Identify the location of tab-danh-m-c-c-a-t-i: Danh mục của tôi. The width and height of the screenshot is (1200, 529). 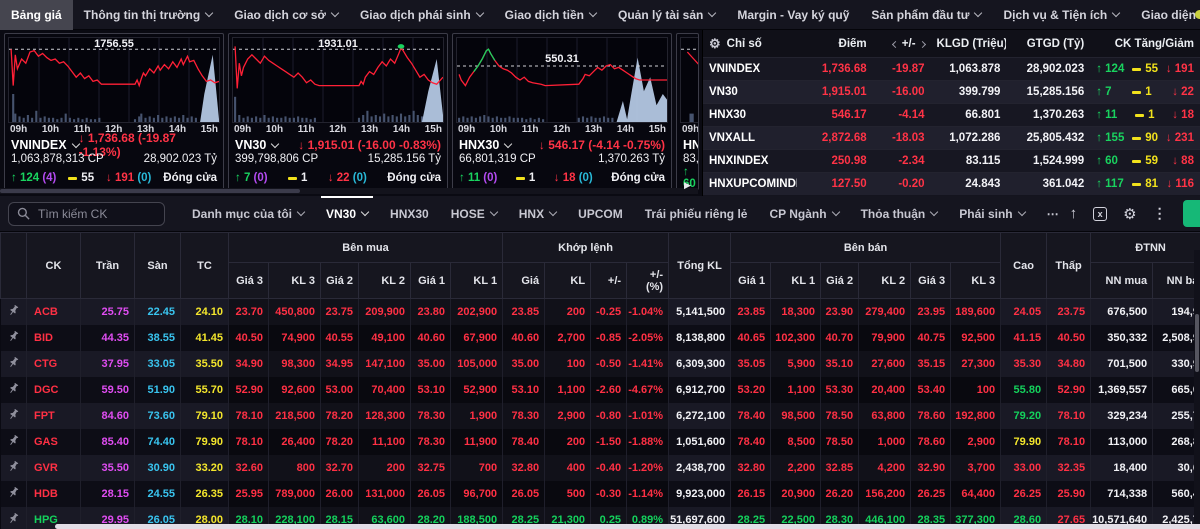
(248, 214).